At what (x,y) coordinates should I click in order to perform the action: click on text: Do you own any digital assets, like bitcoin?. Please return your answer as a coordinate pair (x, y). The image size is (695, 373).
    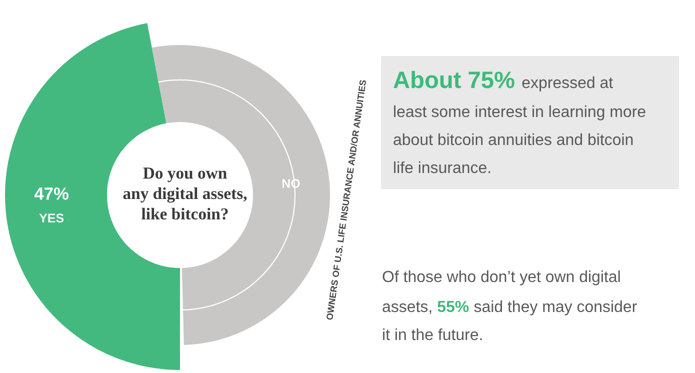
    Looking at the image, I should click on (185, 194).